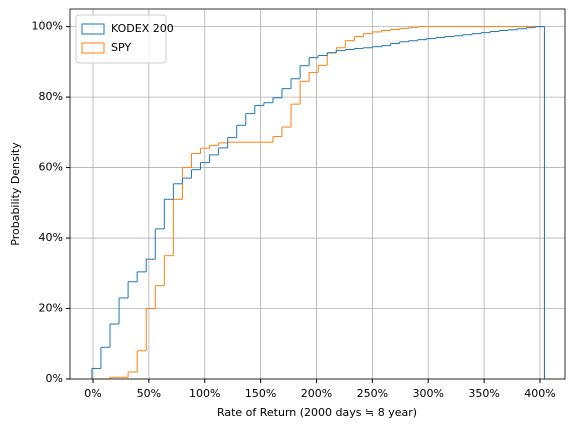 The image size is (575, 430). What do you see at coordinates (539, 393) in the screenshot?
I see `x-tick-label: 400%` at bounding box center [539, 393].